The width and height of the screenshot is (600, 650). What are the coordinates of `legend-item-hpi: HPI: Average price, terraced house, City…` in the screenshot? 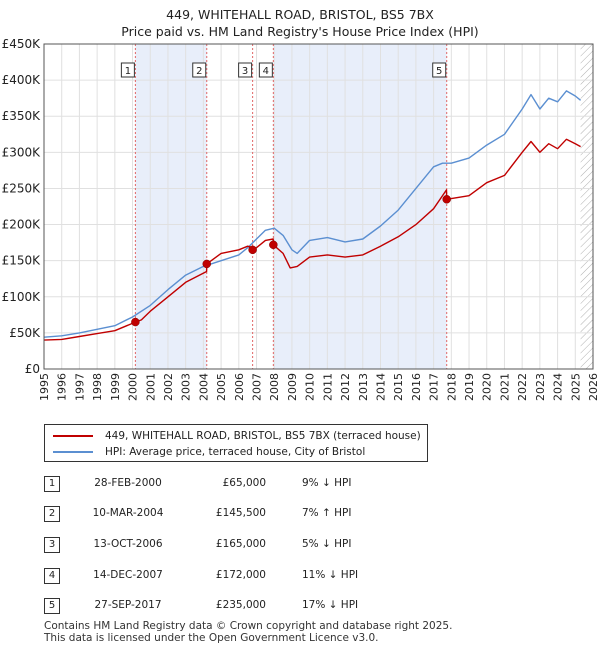 It's located at (209, 452).